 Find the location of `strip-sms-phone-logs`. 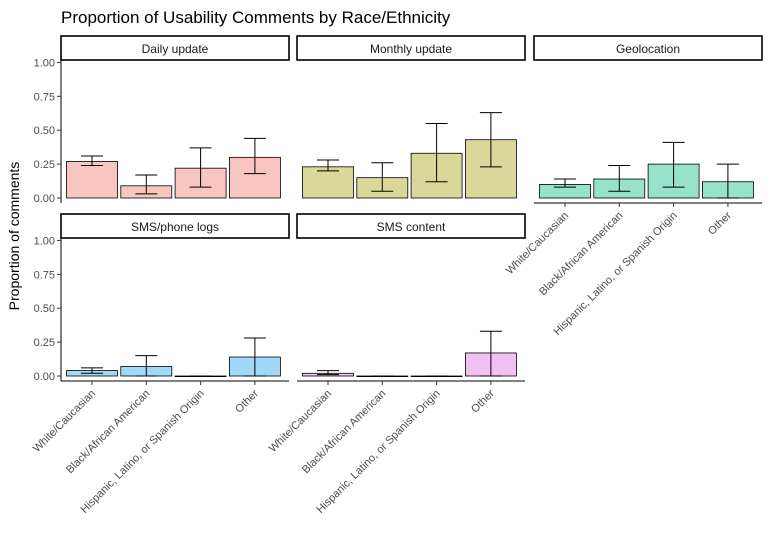

strip-sms-phone-logs is located at coordinates (175, 226).